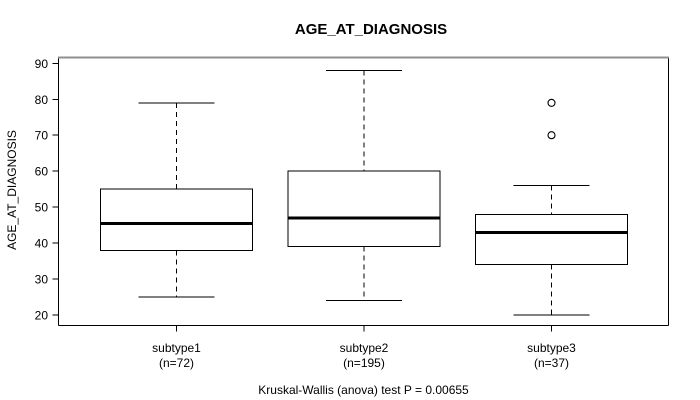 The width and height of the screenshot is (700, 400). I want to click on y-tick-label: 90, so click(42, 64).